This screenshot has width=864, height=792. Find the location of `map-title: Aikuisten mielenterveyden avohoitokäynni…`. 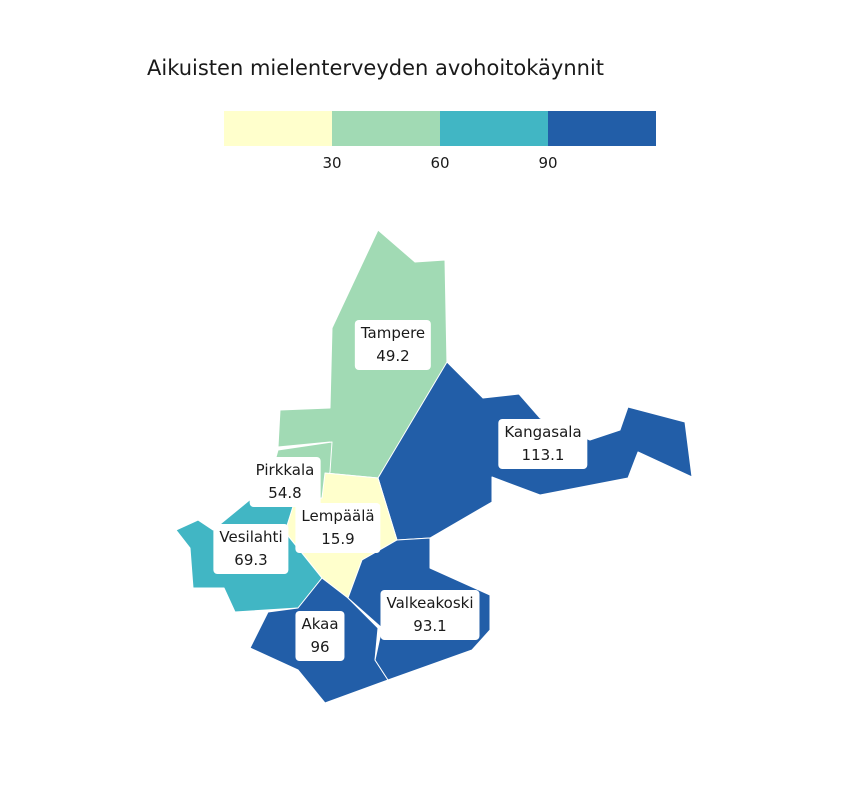

map-title: Aikuisten mielenterveyden avohoitokäynni… is located at coordinates (376, 68).